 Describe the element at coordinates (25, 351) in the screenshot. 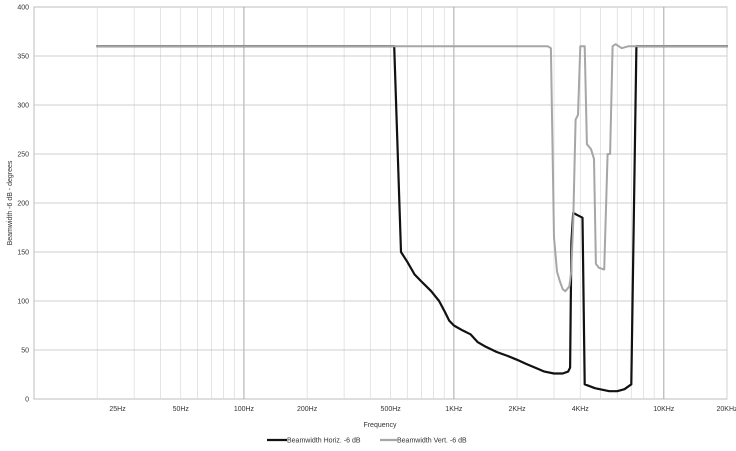

I see `y-tick-label: 50` at that location.